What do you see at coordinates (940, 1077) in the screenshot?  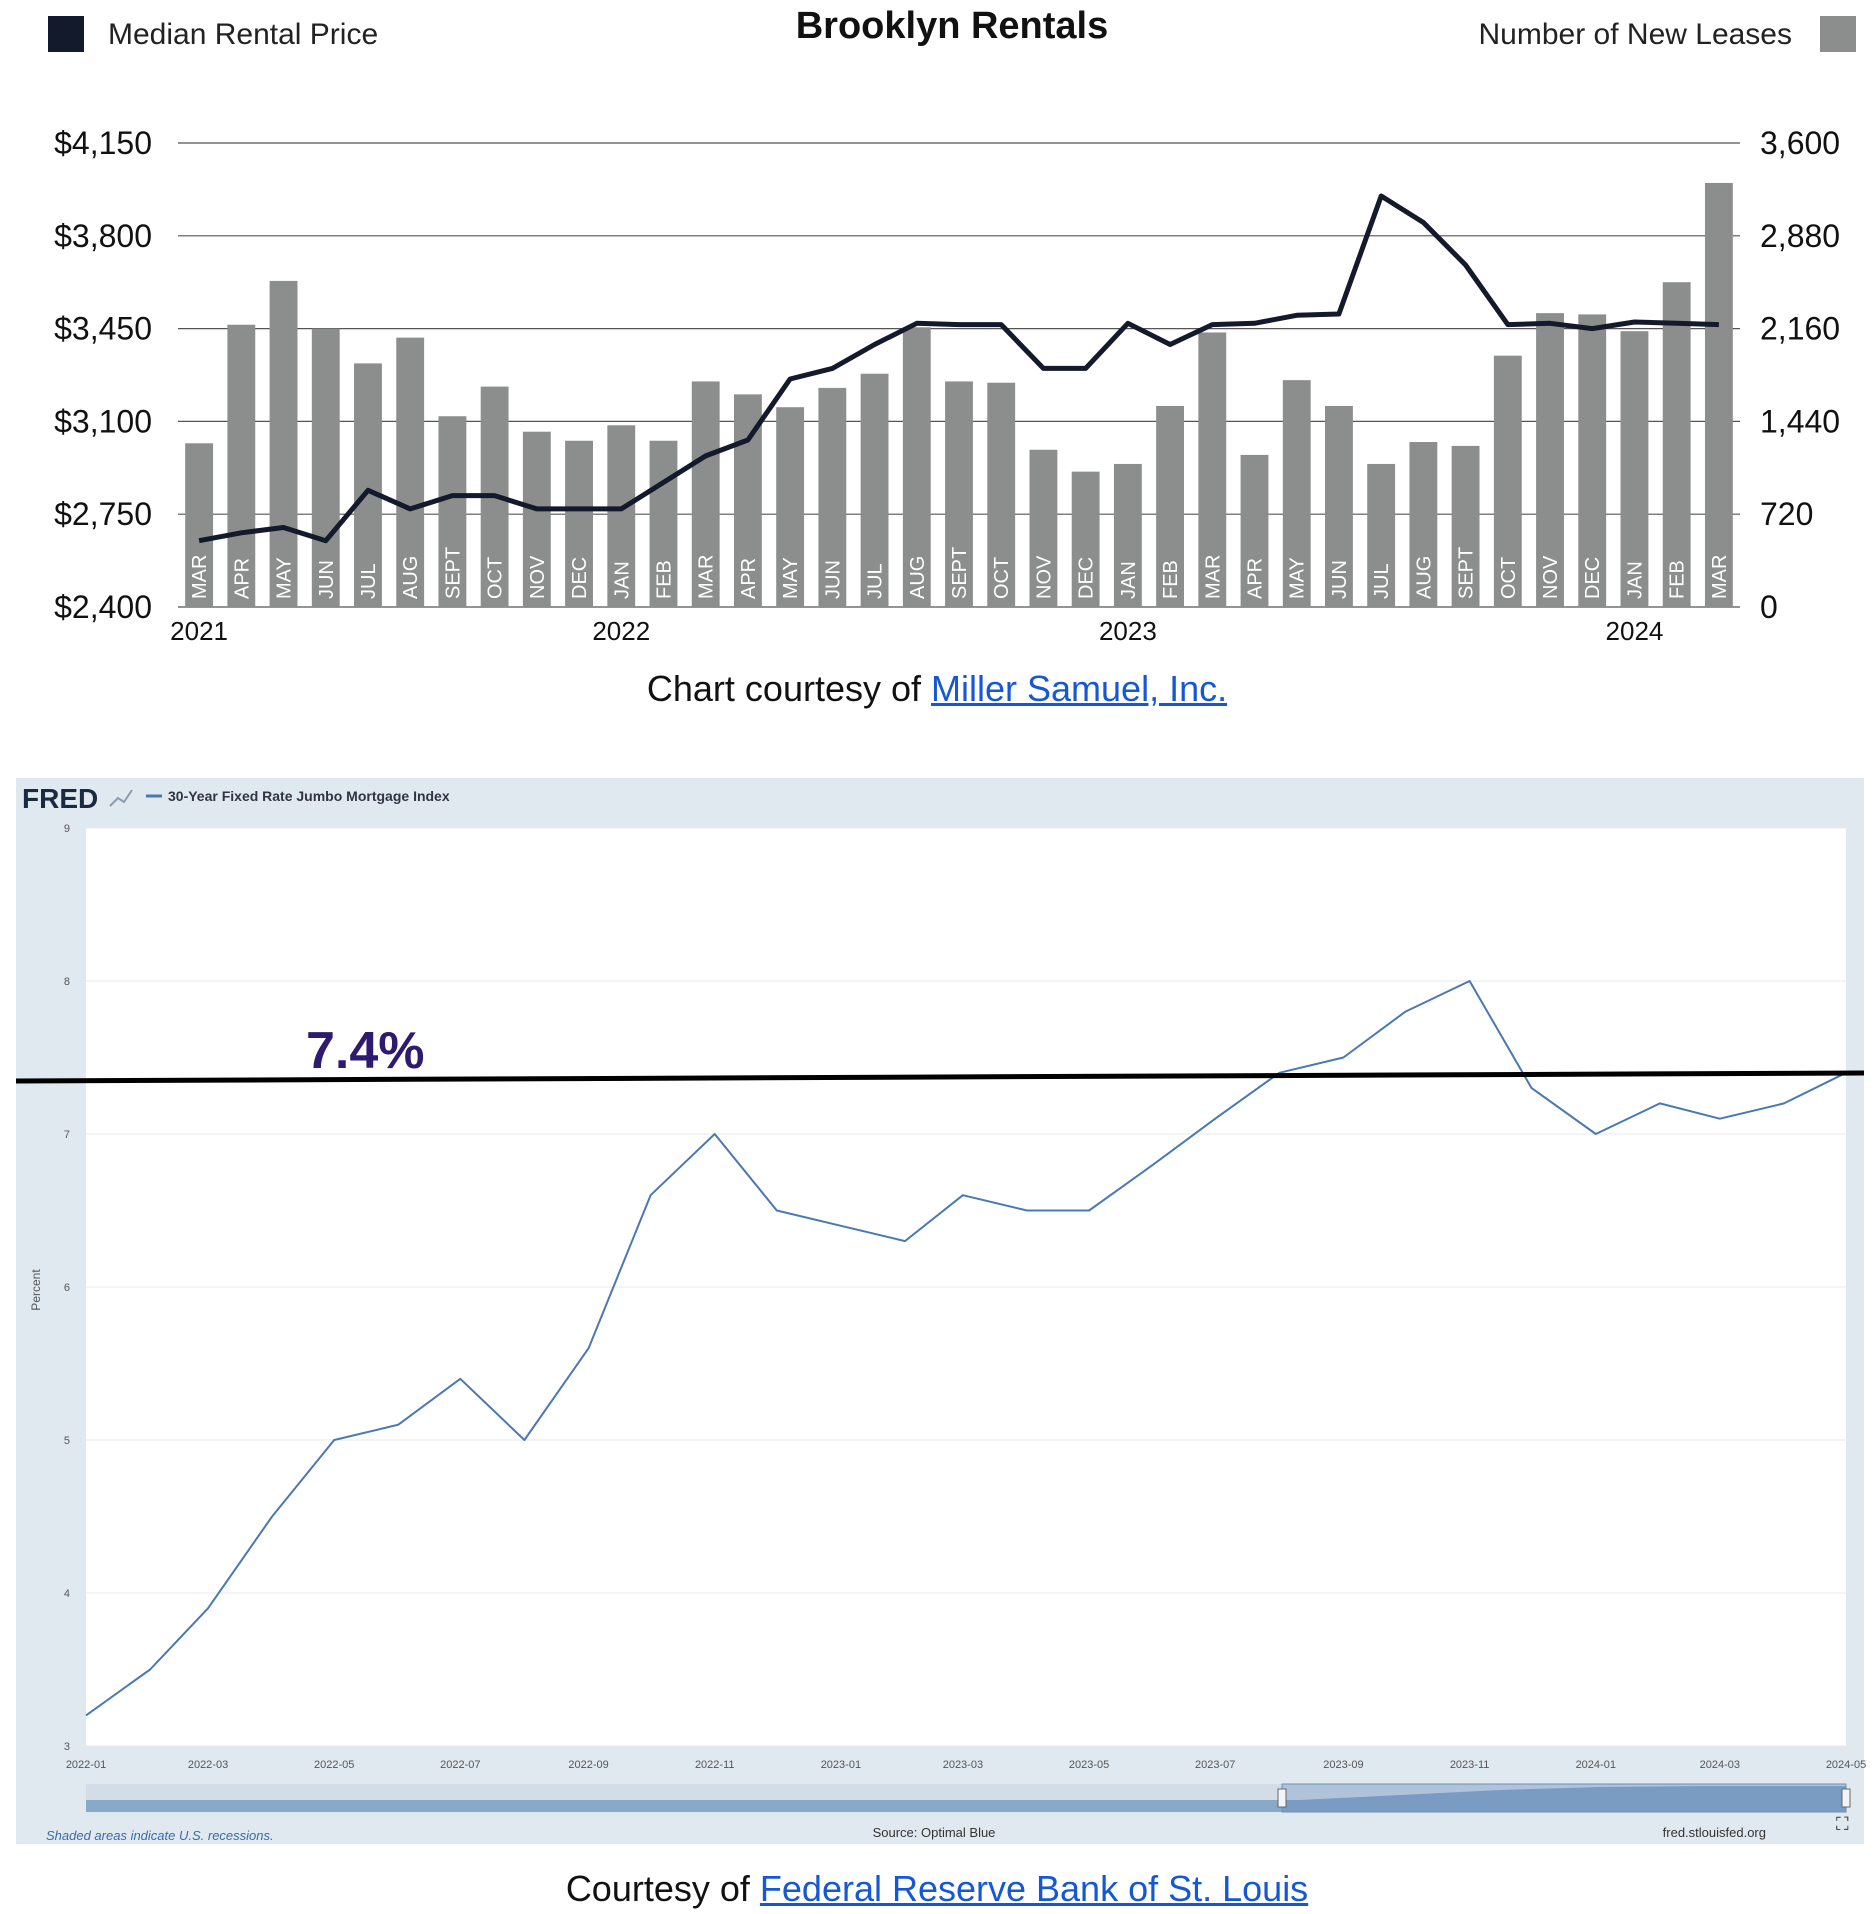 I see `annotation-7-4-line` at bounding box center [940, 1077].